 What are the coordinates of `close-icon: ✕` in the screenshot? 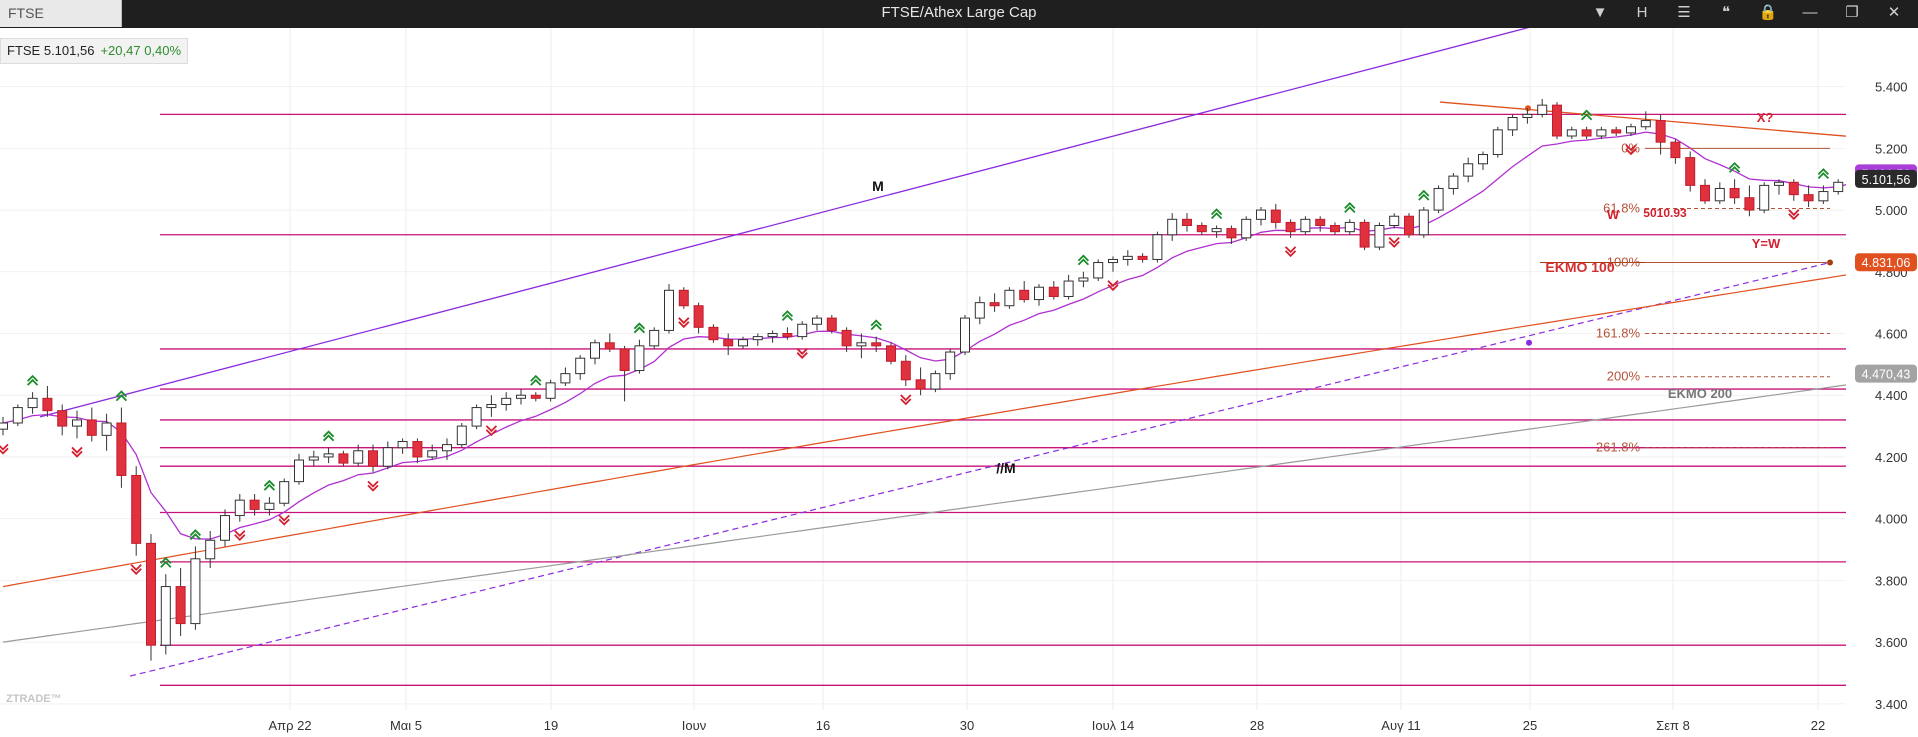 It's located at (1894, 12).